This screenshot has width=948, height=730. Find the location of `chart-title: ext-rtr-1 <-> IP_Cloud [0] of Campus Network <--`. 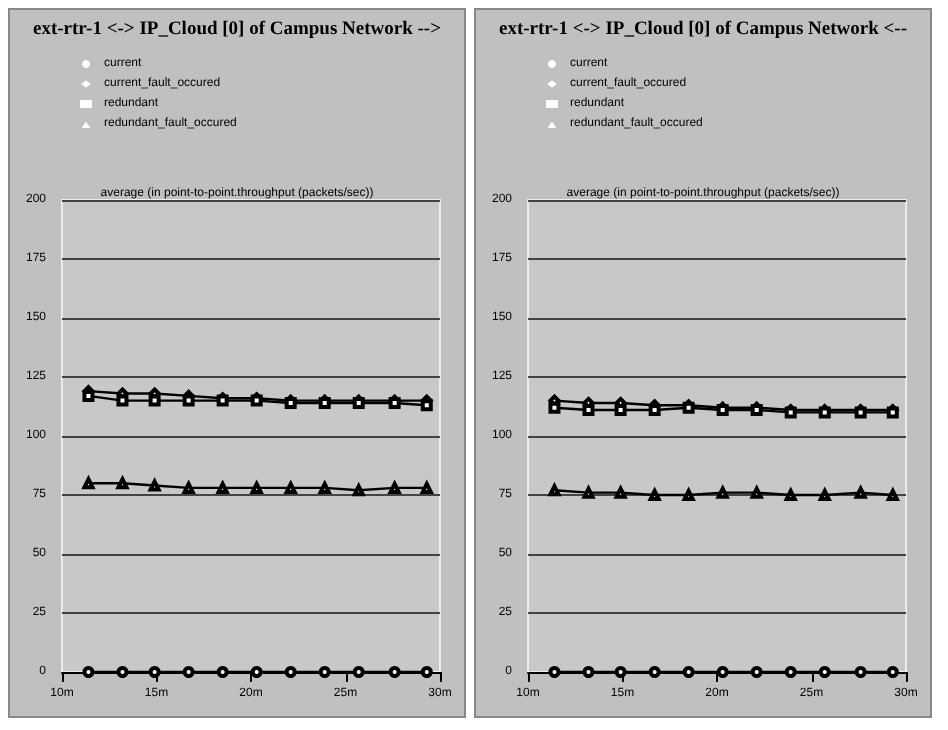

chart-title: ext-rtr-1 <-> IP_Cloud [0] of Campus Network <-- is located at coordinates (703, 30).